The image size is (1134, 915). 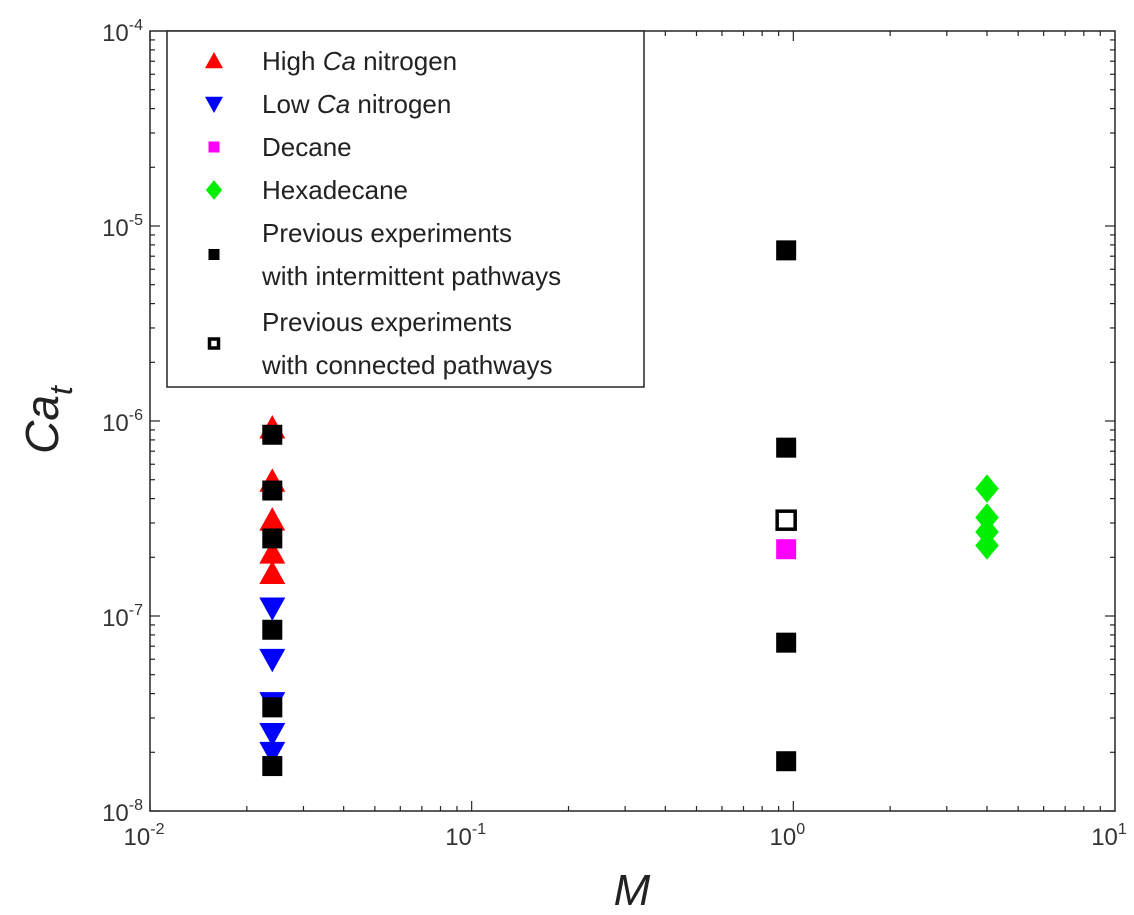 What do you see at coordinates (122, 227) in the screenshot?
I see `y-tick-label: 10⁻⁵` at bounding box center [122, 227].